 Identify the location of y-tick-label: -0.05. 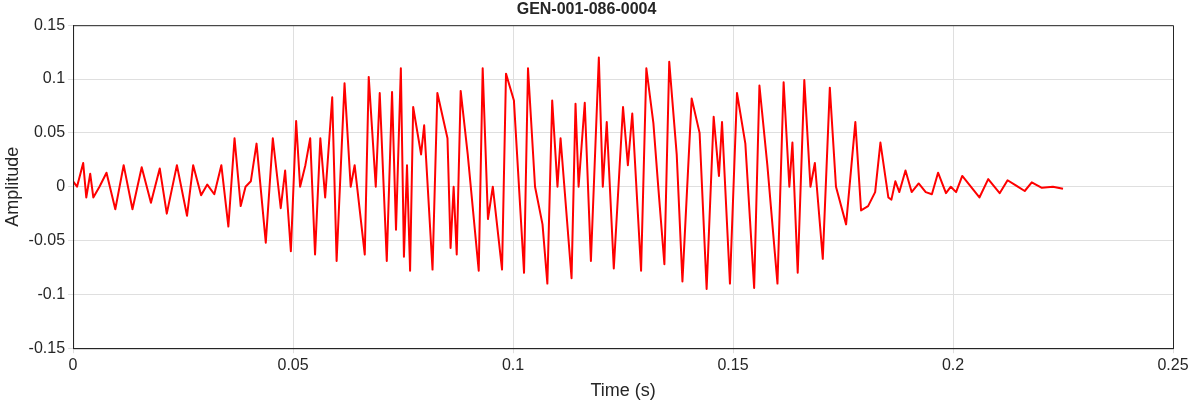
(47, 239).